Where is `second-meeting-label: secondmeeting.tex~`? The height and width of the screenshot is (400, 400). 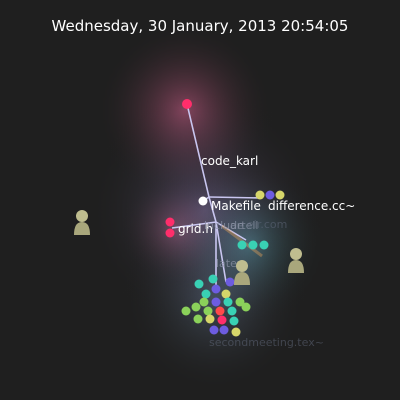
second-meeting-label: secondmeeting.tex~ is located at coordinates (266, 342).